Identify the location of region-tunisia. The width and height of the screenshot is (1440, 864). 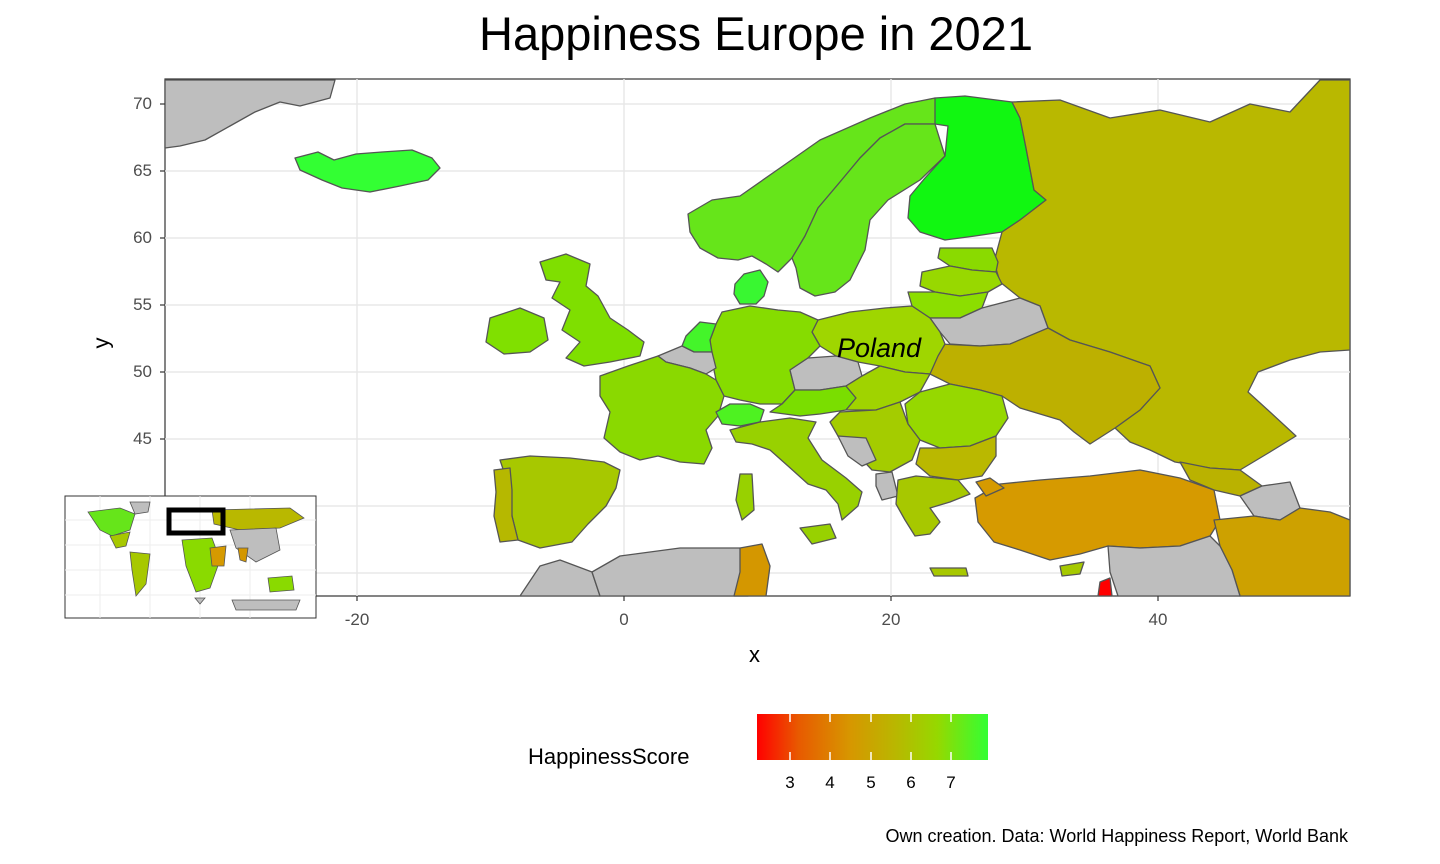
(752, 570).